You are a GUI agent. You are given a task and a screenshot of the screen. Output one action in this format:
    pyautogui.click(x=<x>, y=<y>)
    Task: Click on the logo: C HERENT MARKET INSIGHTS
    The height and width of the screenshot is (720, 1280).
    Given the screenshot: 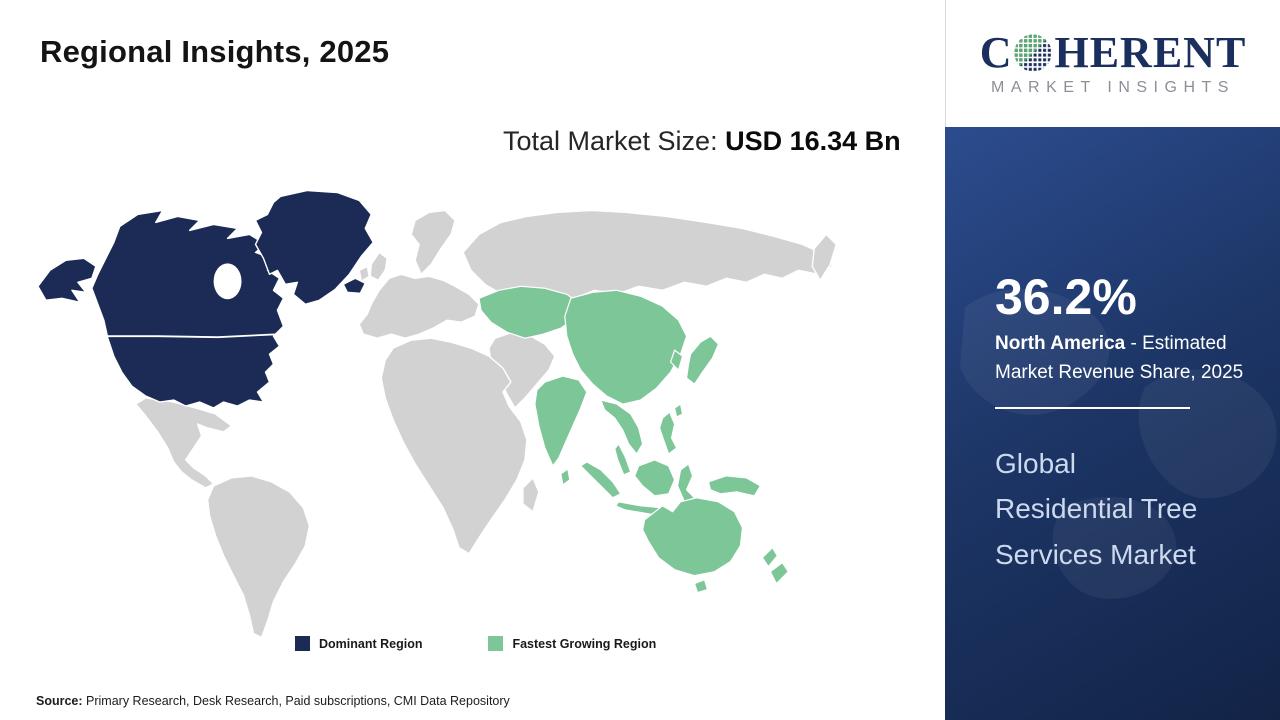 What is the action you would take?
    pyautogui.click(x=1112, y=63)
    